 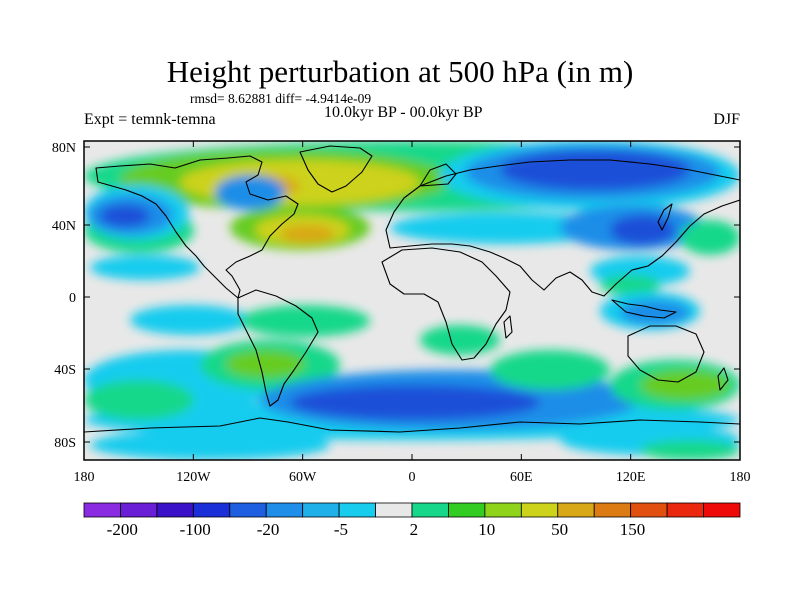 I want to click on colorbar: -200 -100 -20 -5 2 10 50 150, so click(x=412, y=520).